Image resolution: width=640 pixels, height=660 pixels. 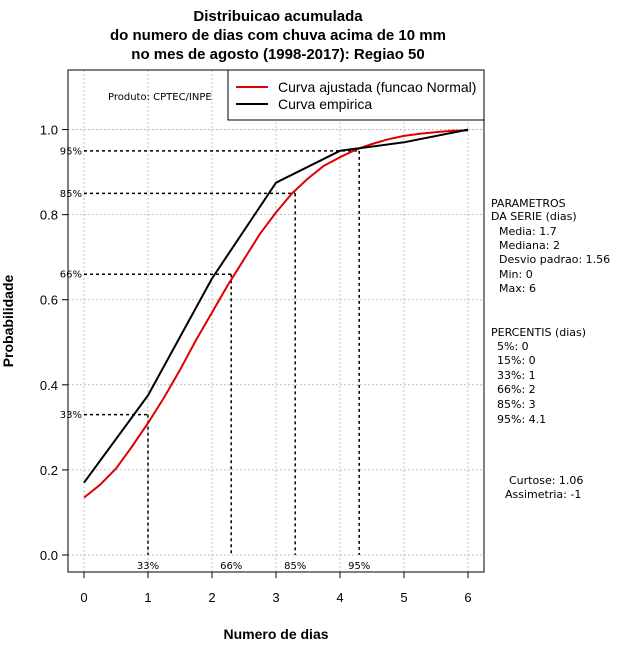 I want to click on x-tick-label: 3, so click(x=275, y=597).